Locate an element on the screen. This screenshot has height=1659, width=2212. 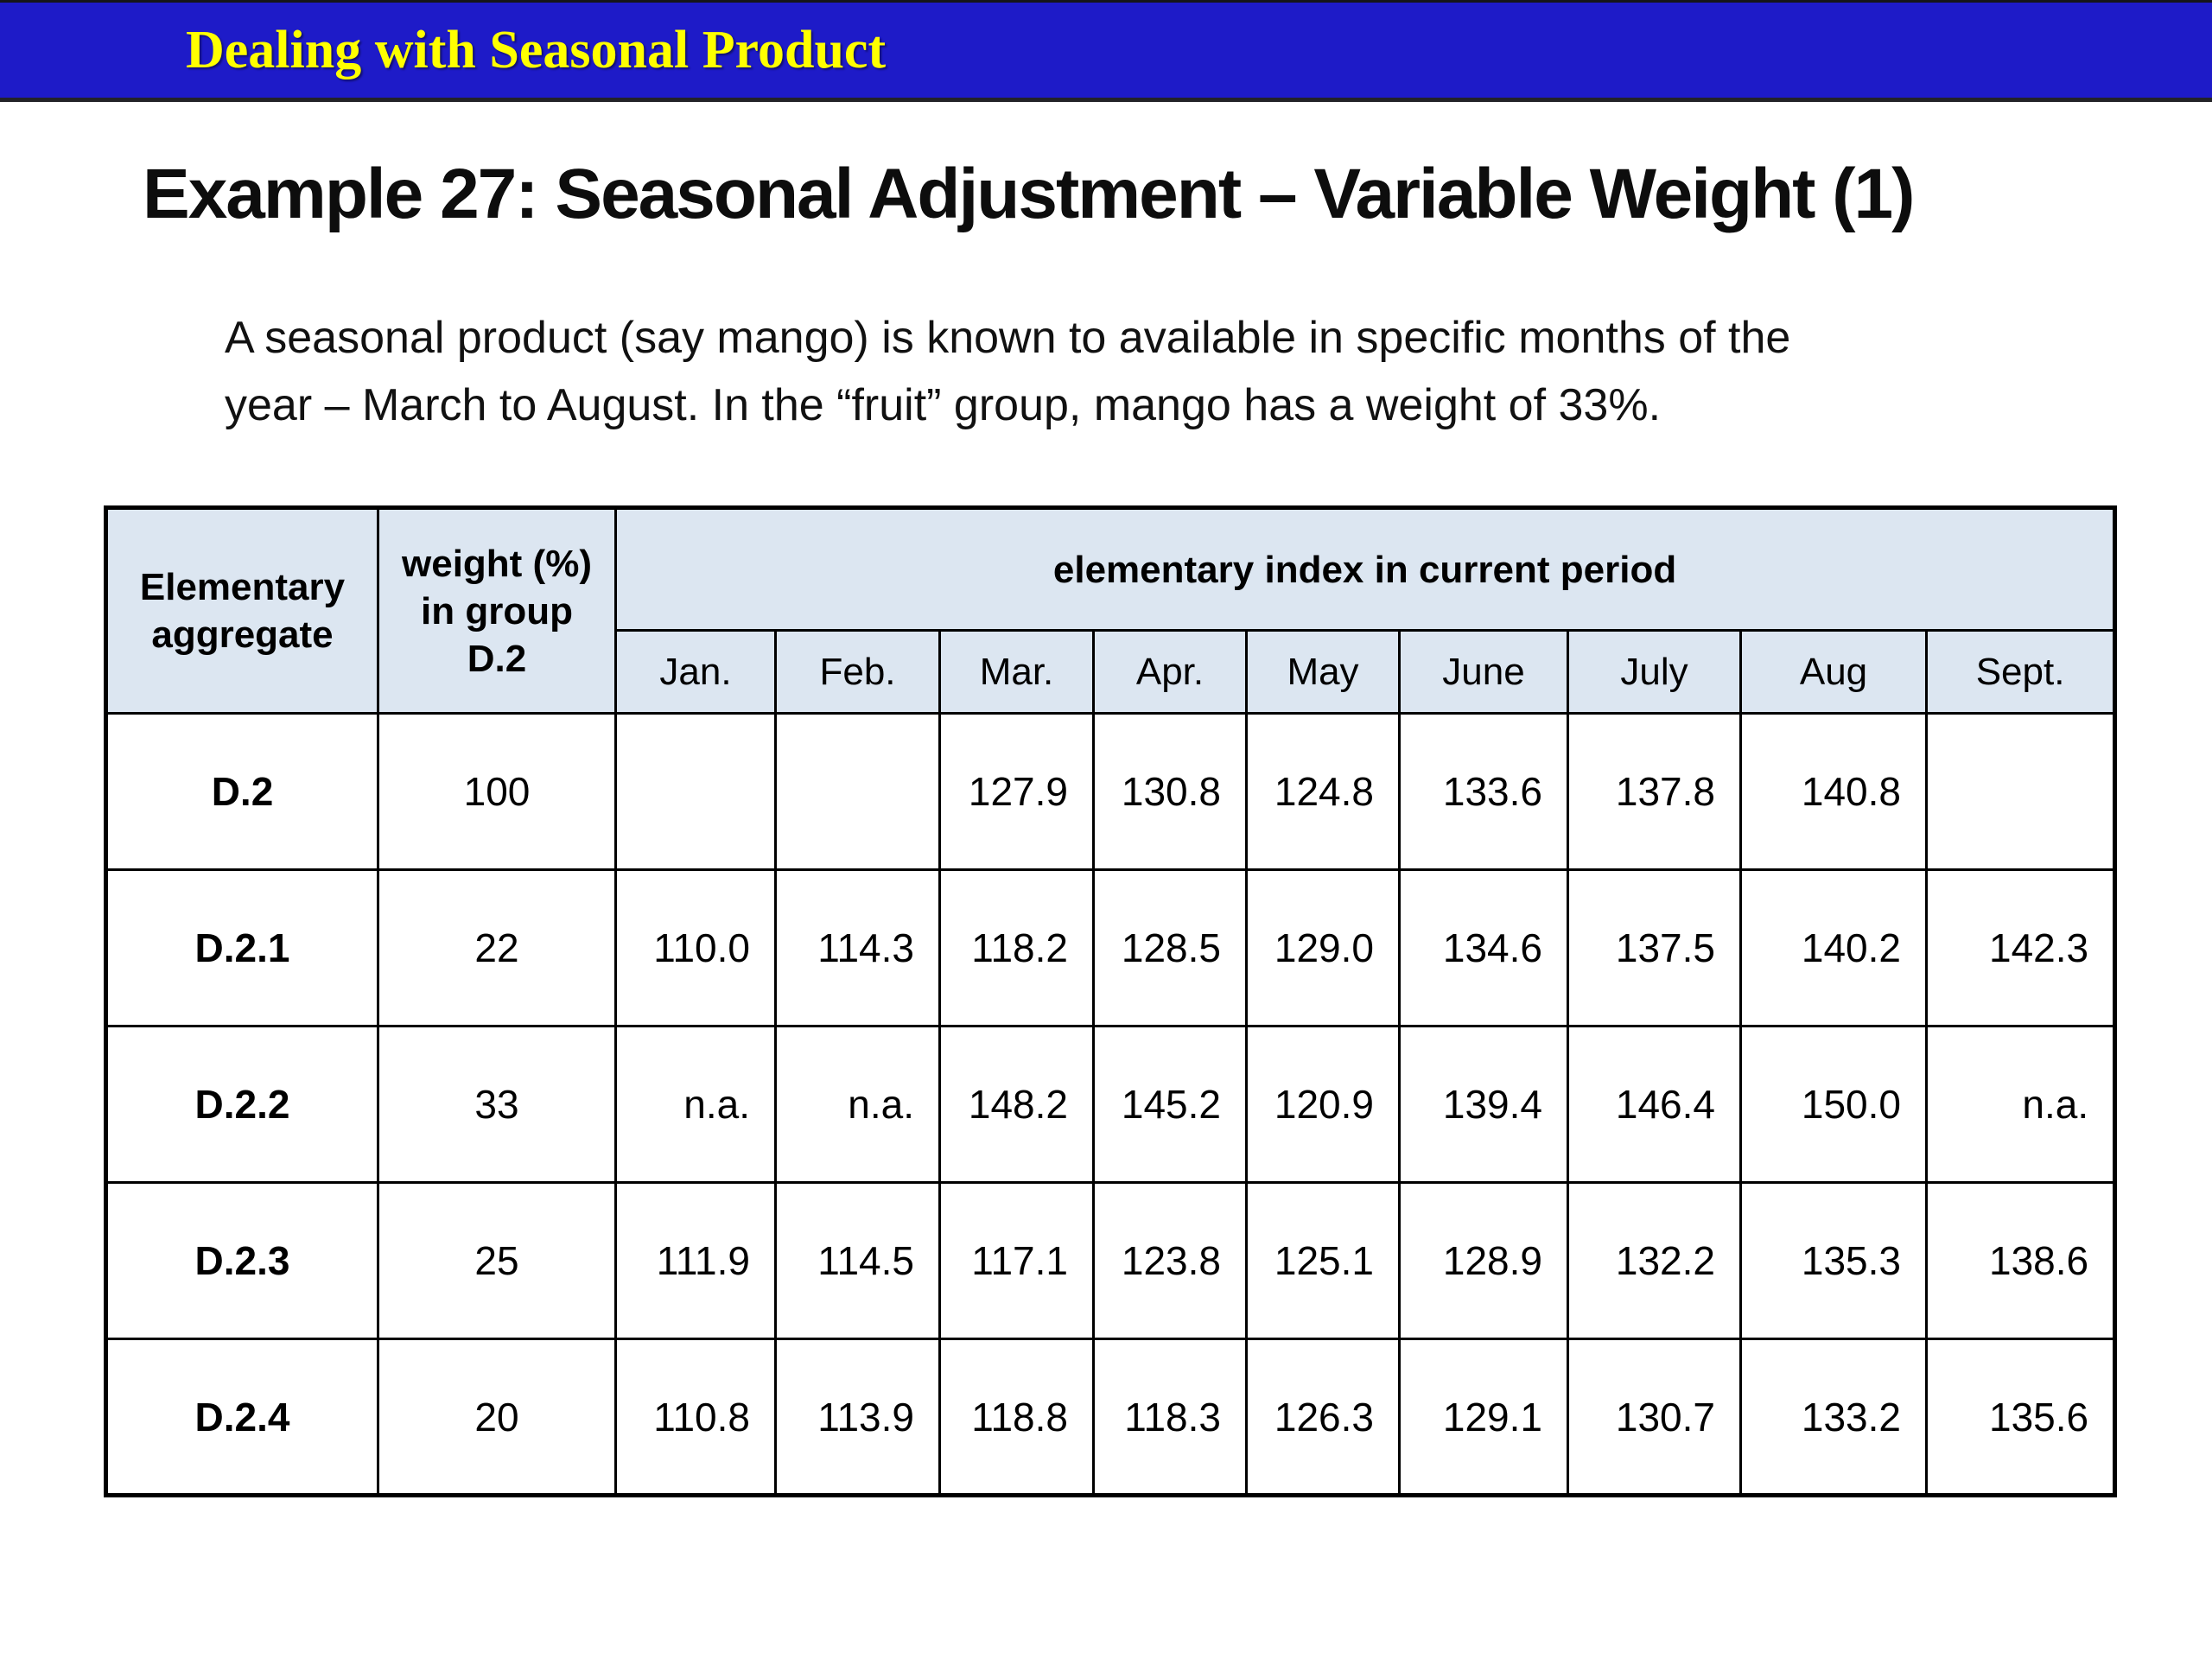
index-value-cell: 139.4 is located at coordinates (1483, 1104).